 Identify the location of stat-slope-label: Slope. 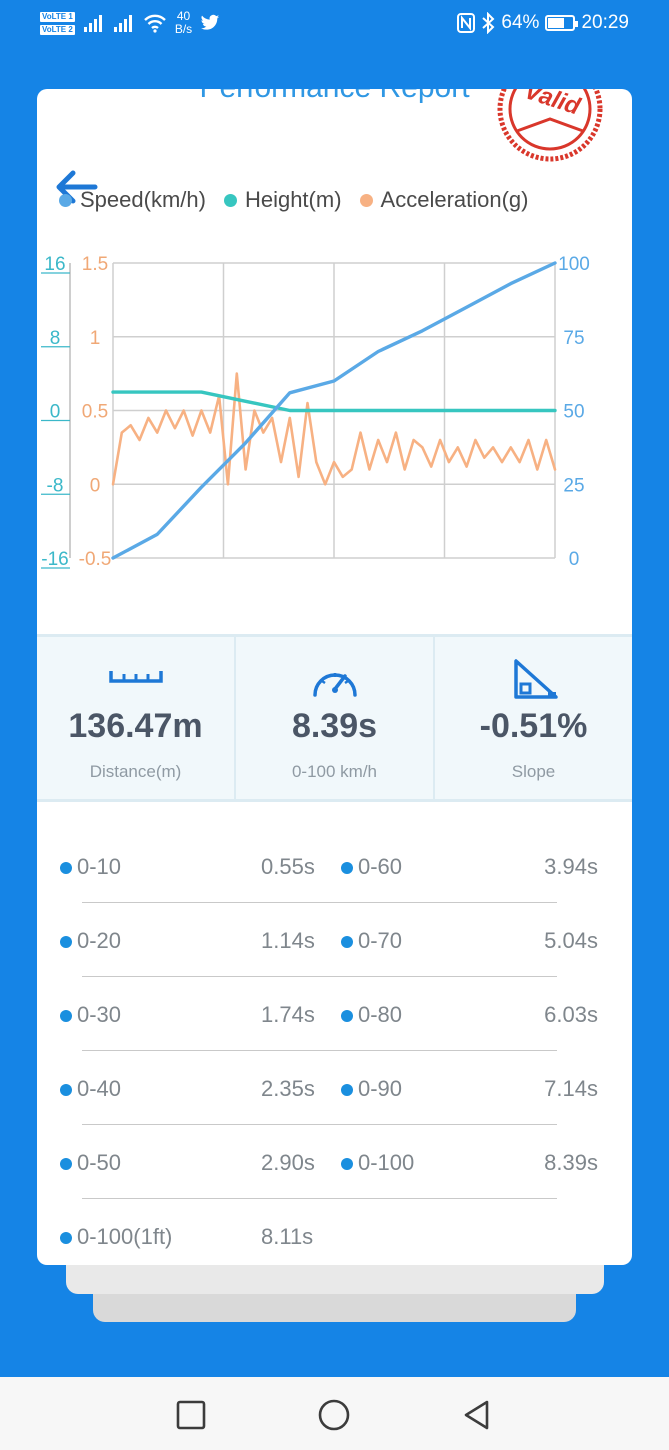
(533, 771).